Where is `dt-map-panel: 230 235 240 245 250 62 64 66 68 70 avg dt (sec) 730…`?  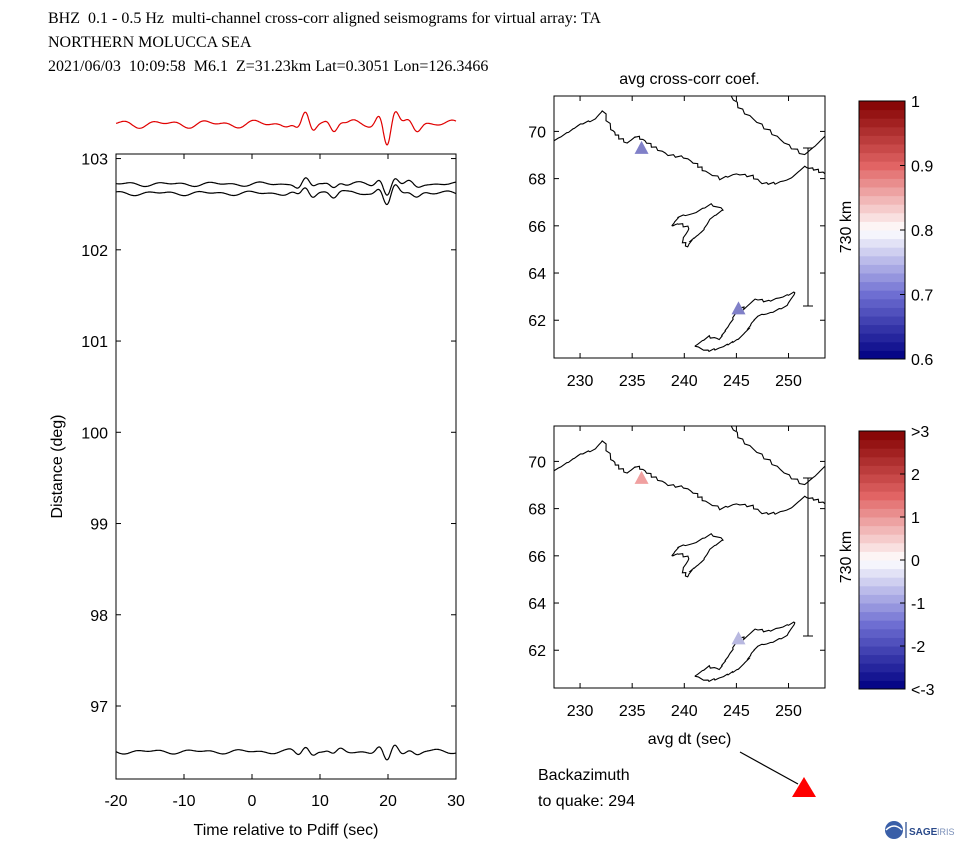 dt-map-panel: 230 235 240 245 250 62 64 66 68 70 avg dt (sec) 730… is located at coordinates (691, 586).